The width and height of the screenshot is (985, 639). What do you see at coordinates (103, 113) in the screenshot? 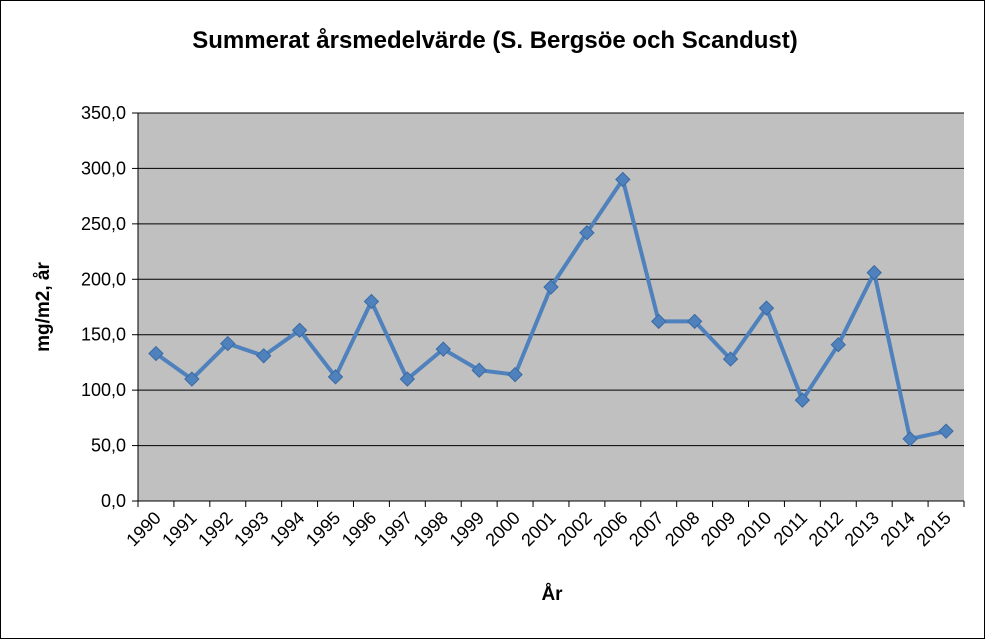
I see `y-tick-label: 350,0` at bounding box center [103, 113].